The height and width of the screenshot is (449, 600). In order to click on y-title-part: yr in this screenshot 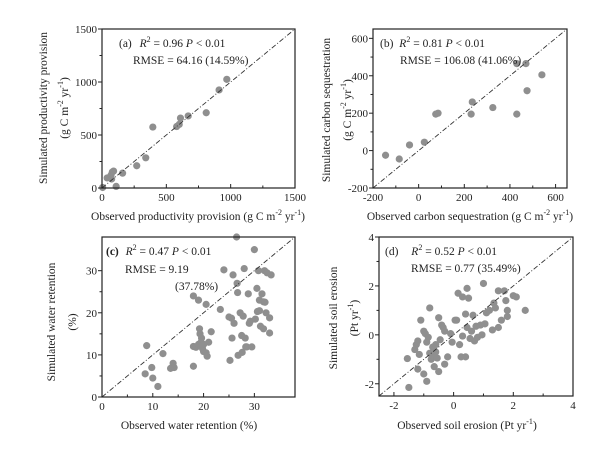, I will do `click(65, 94)`.